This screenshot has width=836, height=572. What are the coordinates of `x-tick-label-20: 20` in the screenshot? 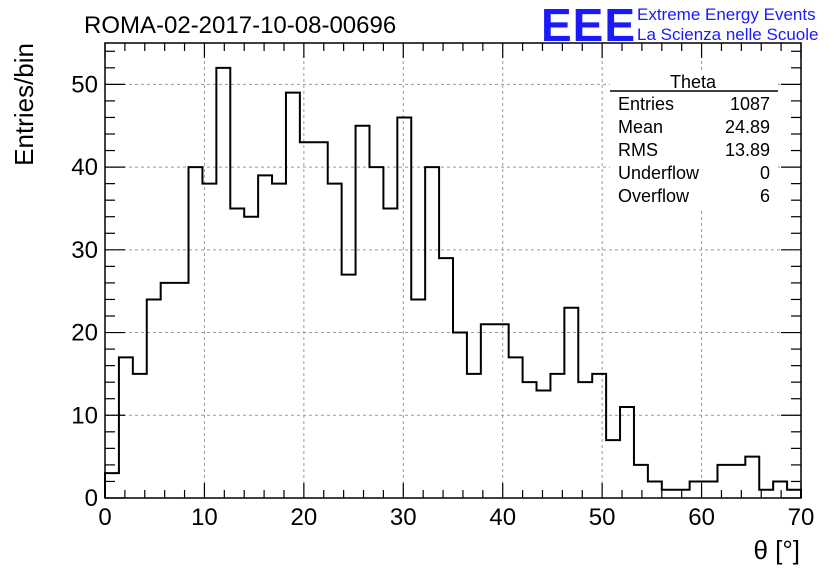 It's located at (304, 517).